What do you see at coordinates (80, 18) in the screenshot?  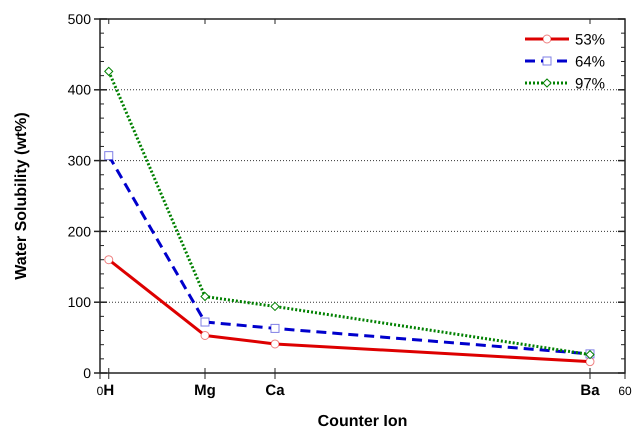 I see `y-tick-label: 500` at bounding box center [80, 18].